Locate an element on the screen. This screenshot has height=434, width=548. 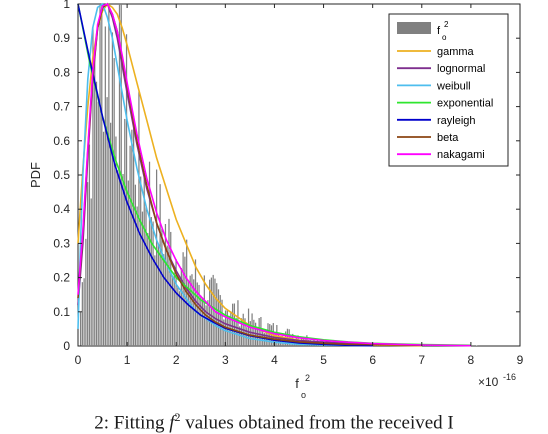
caption-sup: 2 is located at coordinates (177, 417).